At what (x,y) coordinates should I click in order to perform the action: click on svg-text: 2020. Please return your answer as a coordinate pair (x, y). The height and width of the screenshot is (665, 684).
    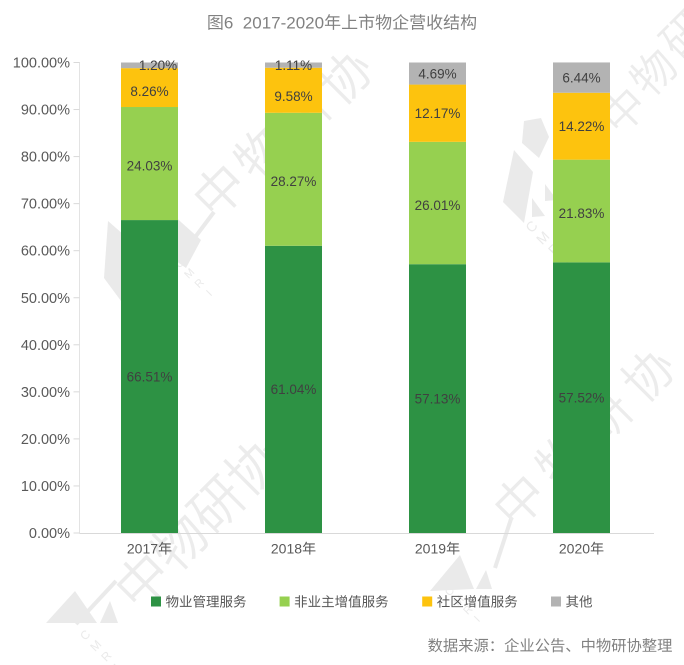
    Looking at the image, I should click on (574, 549).